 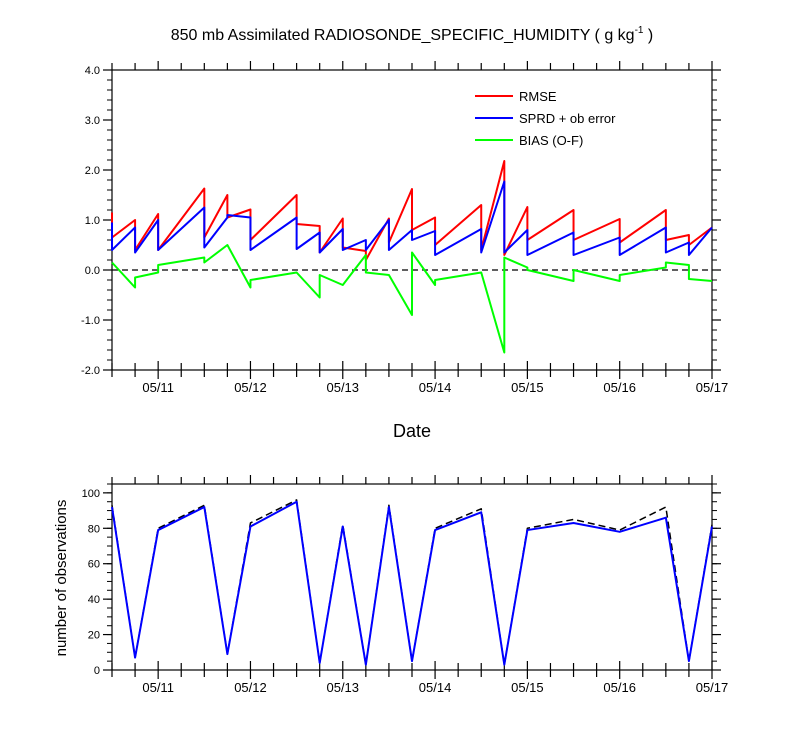 What do you see at coordinates (94, 600) in the screenshot?
I see `y-tick-label: 40` at bounding box center [94, 600].